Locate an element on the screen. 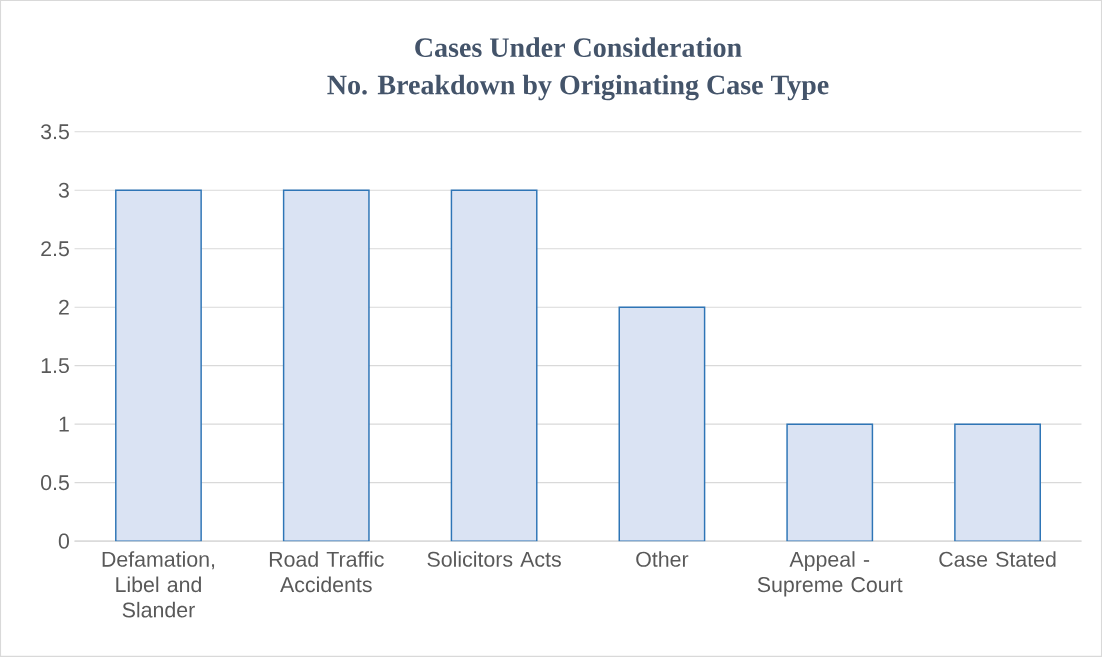 This screenshot has height=657, width=1102. y-tick-label: 1 is located at coordinates (64, 424).